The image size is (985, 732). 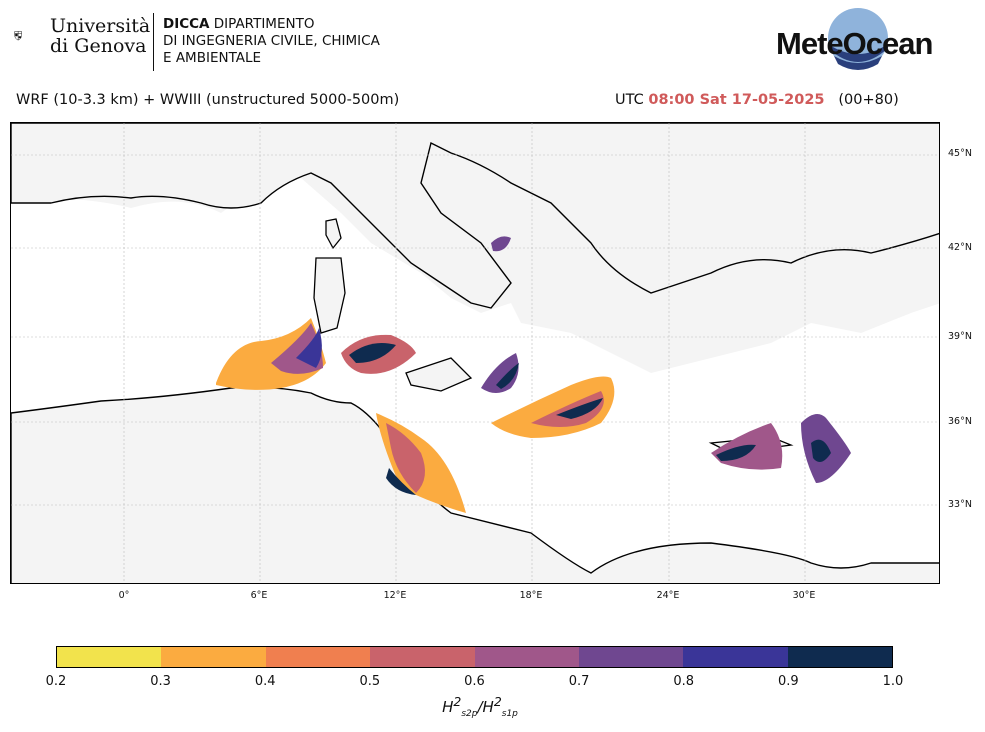 I want to click on lon-label-18e: 18°E, so click(x=531, y=595).